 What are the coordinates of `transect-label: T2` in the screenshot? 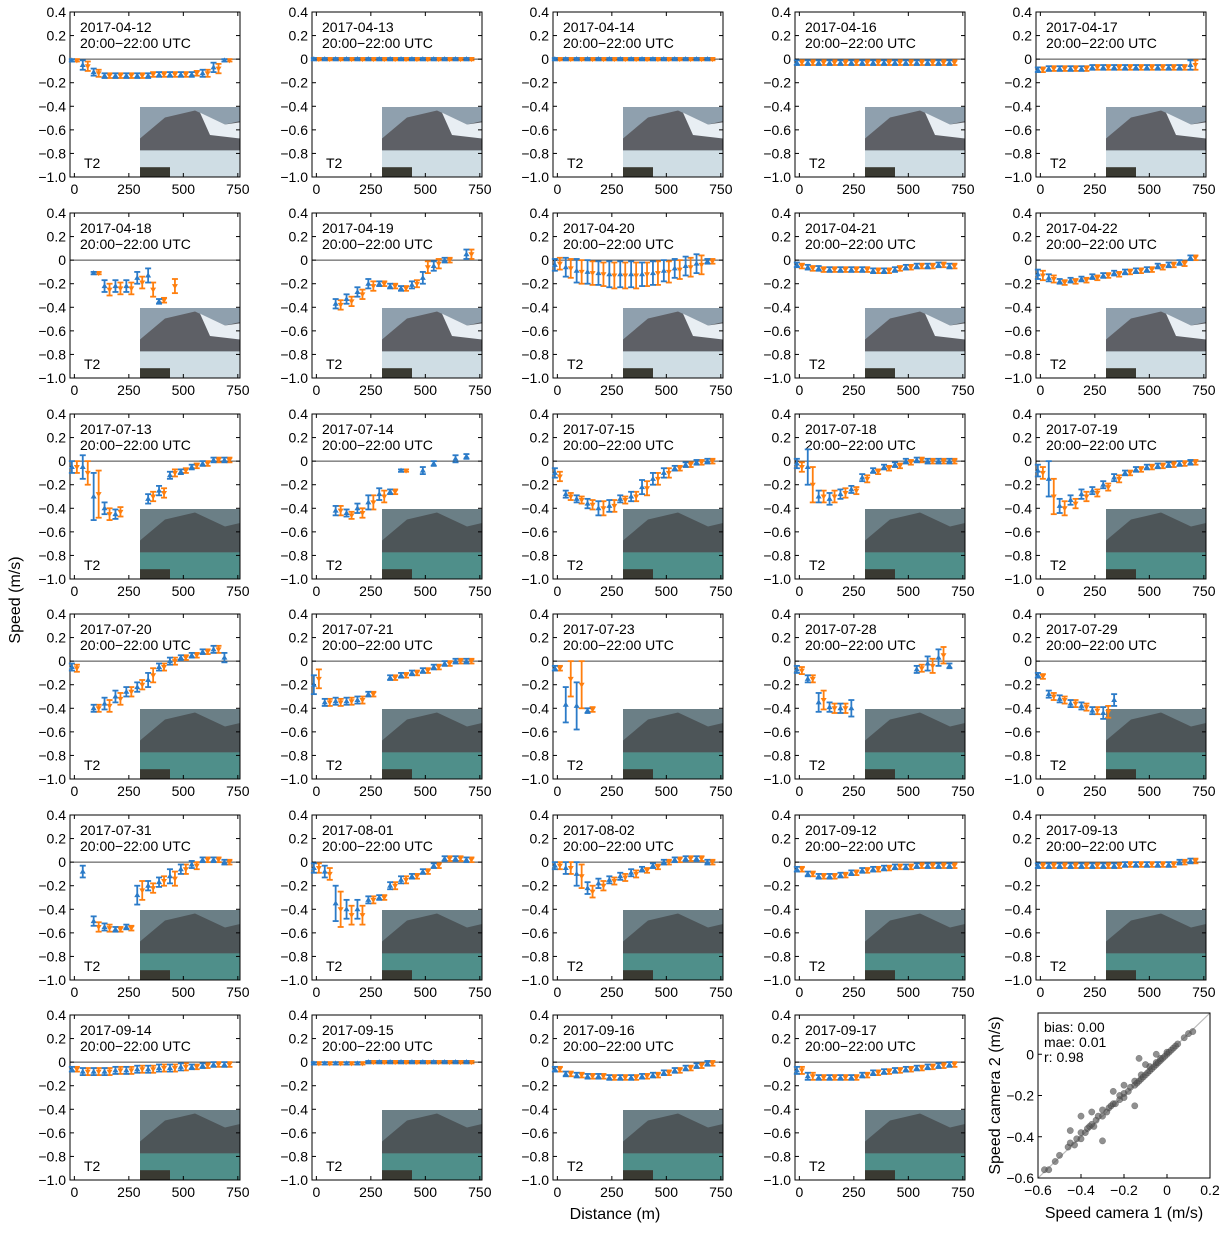 It's located at (1058, 163).